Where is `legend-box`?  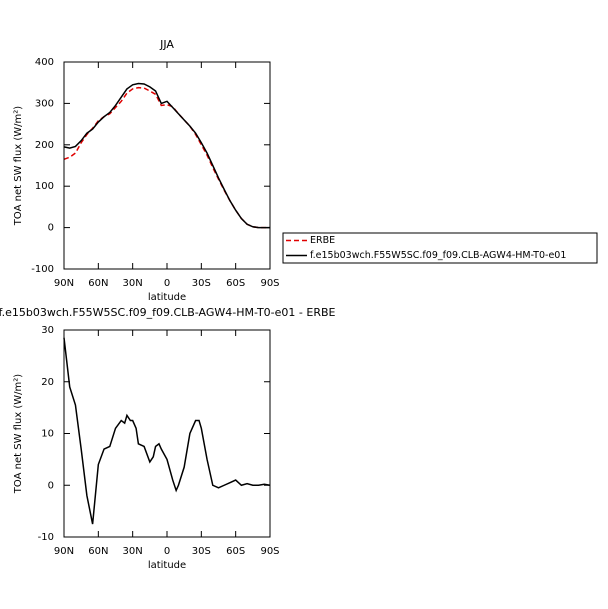 legend-box is located at coordinates (440, 248).